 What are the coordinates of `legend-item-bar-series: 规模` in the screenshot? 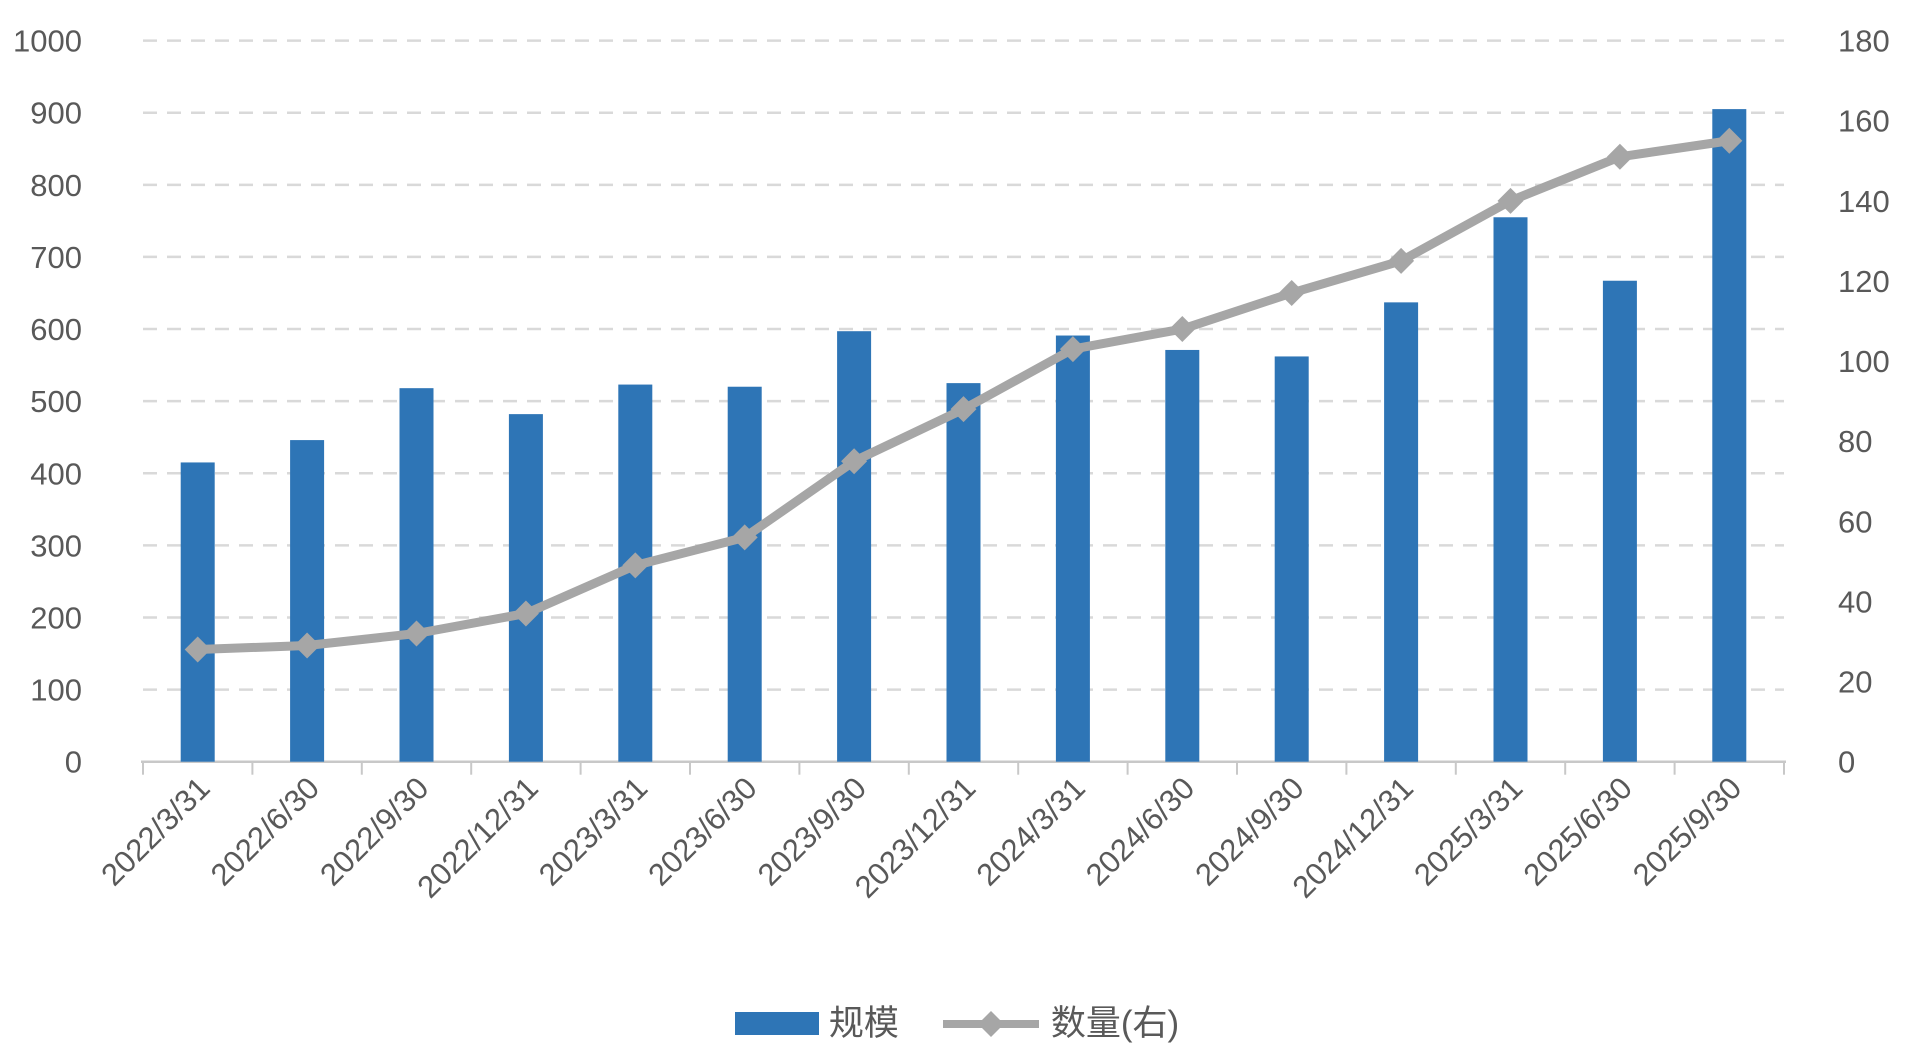 It's located at (816, 1023).